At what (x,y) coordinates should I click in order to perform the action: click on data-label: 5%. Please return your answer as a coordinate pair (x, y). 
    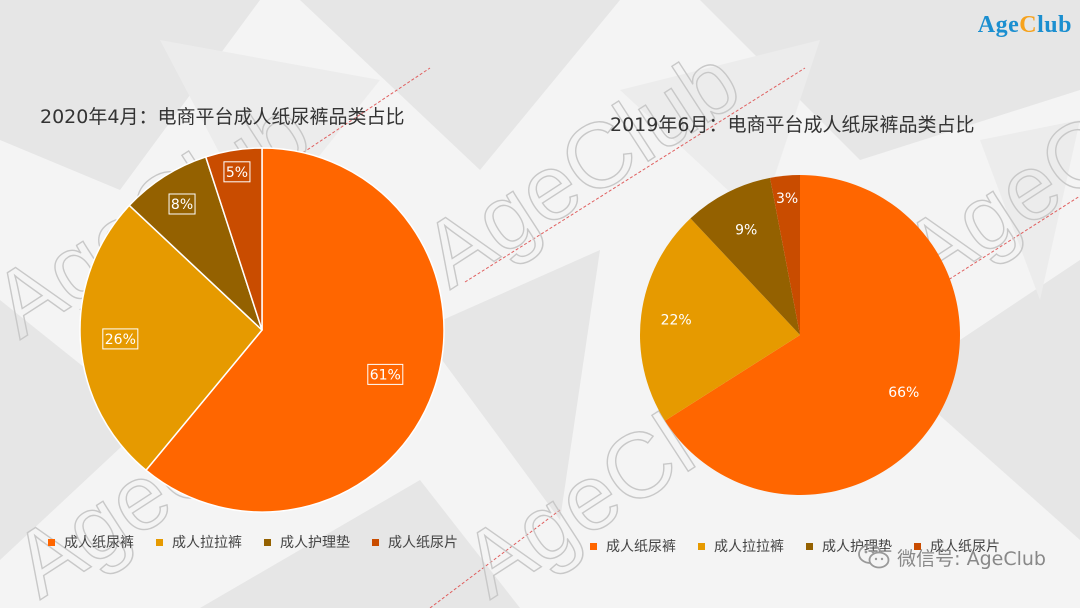
    Looking at the image, I should click on (237, 173).